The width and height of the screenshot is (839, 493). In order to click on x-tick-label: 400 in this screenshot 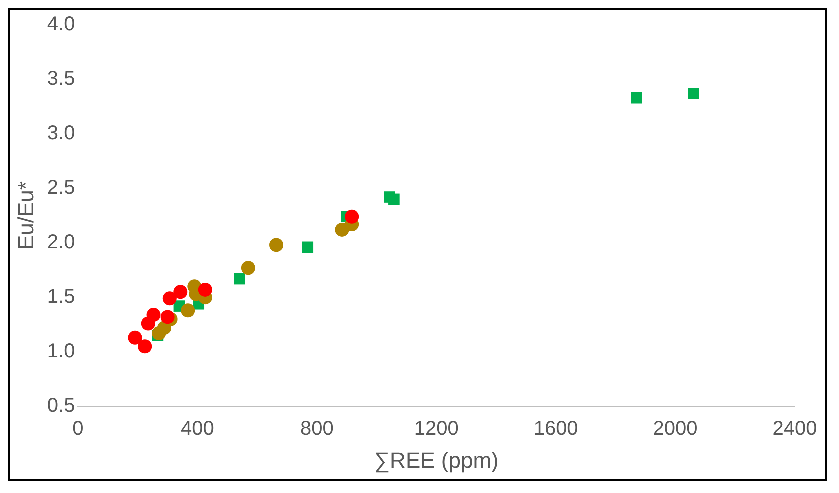, I will do `click(197, 429)`.